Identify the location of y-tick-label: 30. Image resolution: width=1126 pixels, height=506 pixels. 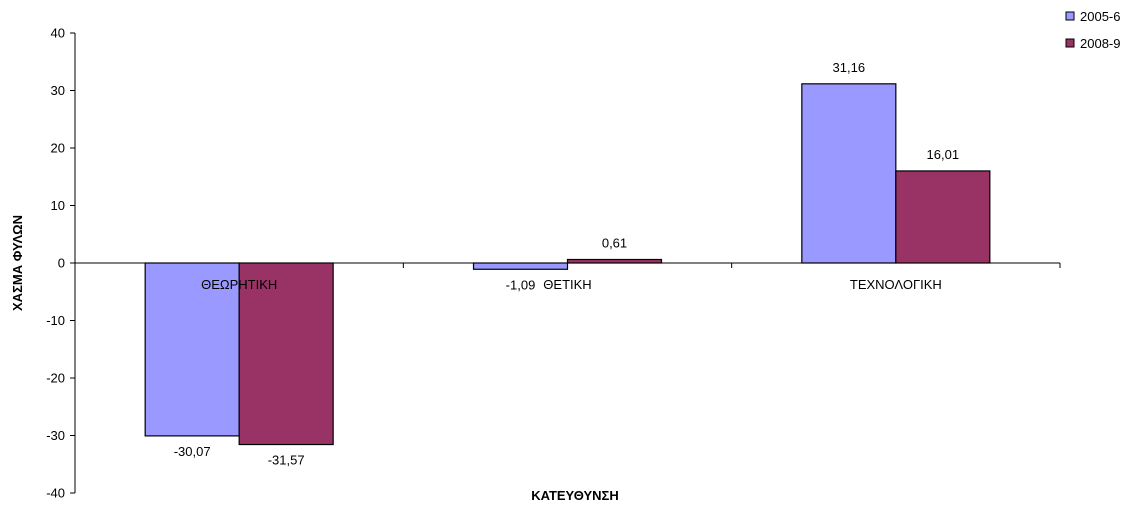
(58, 90).